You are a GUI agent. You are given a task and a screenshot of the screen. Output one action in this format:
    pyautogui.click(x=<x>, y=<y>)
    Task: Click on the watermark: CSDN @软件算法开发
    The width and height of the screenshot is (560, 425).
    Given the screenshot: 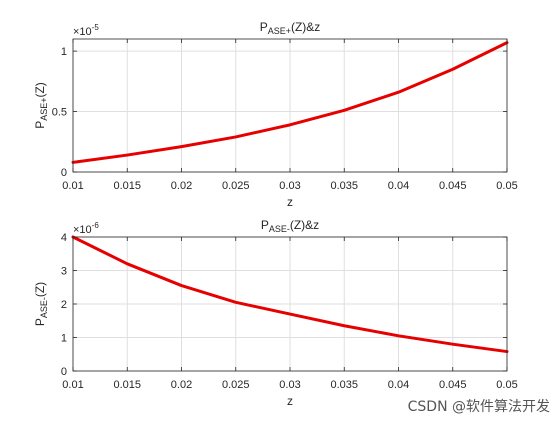 What is the action you would take?
    pyautogui.click(x=479, y=406)
    